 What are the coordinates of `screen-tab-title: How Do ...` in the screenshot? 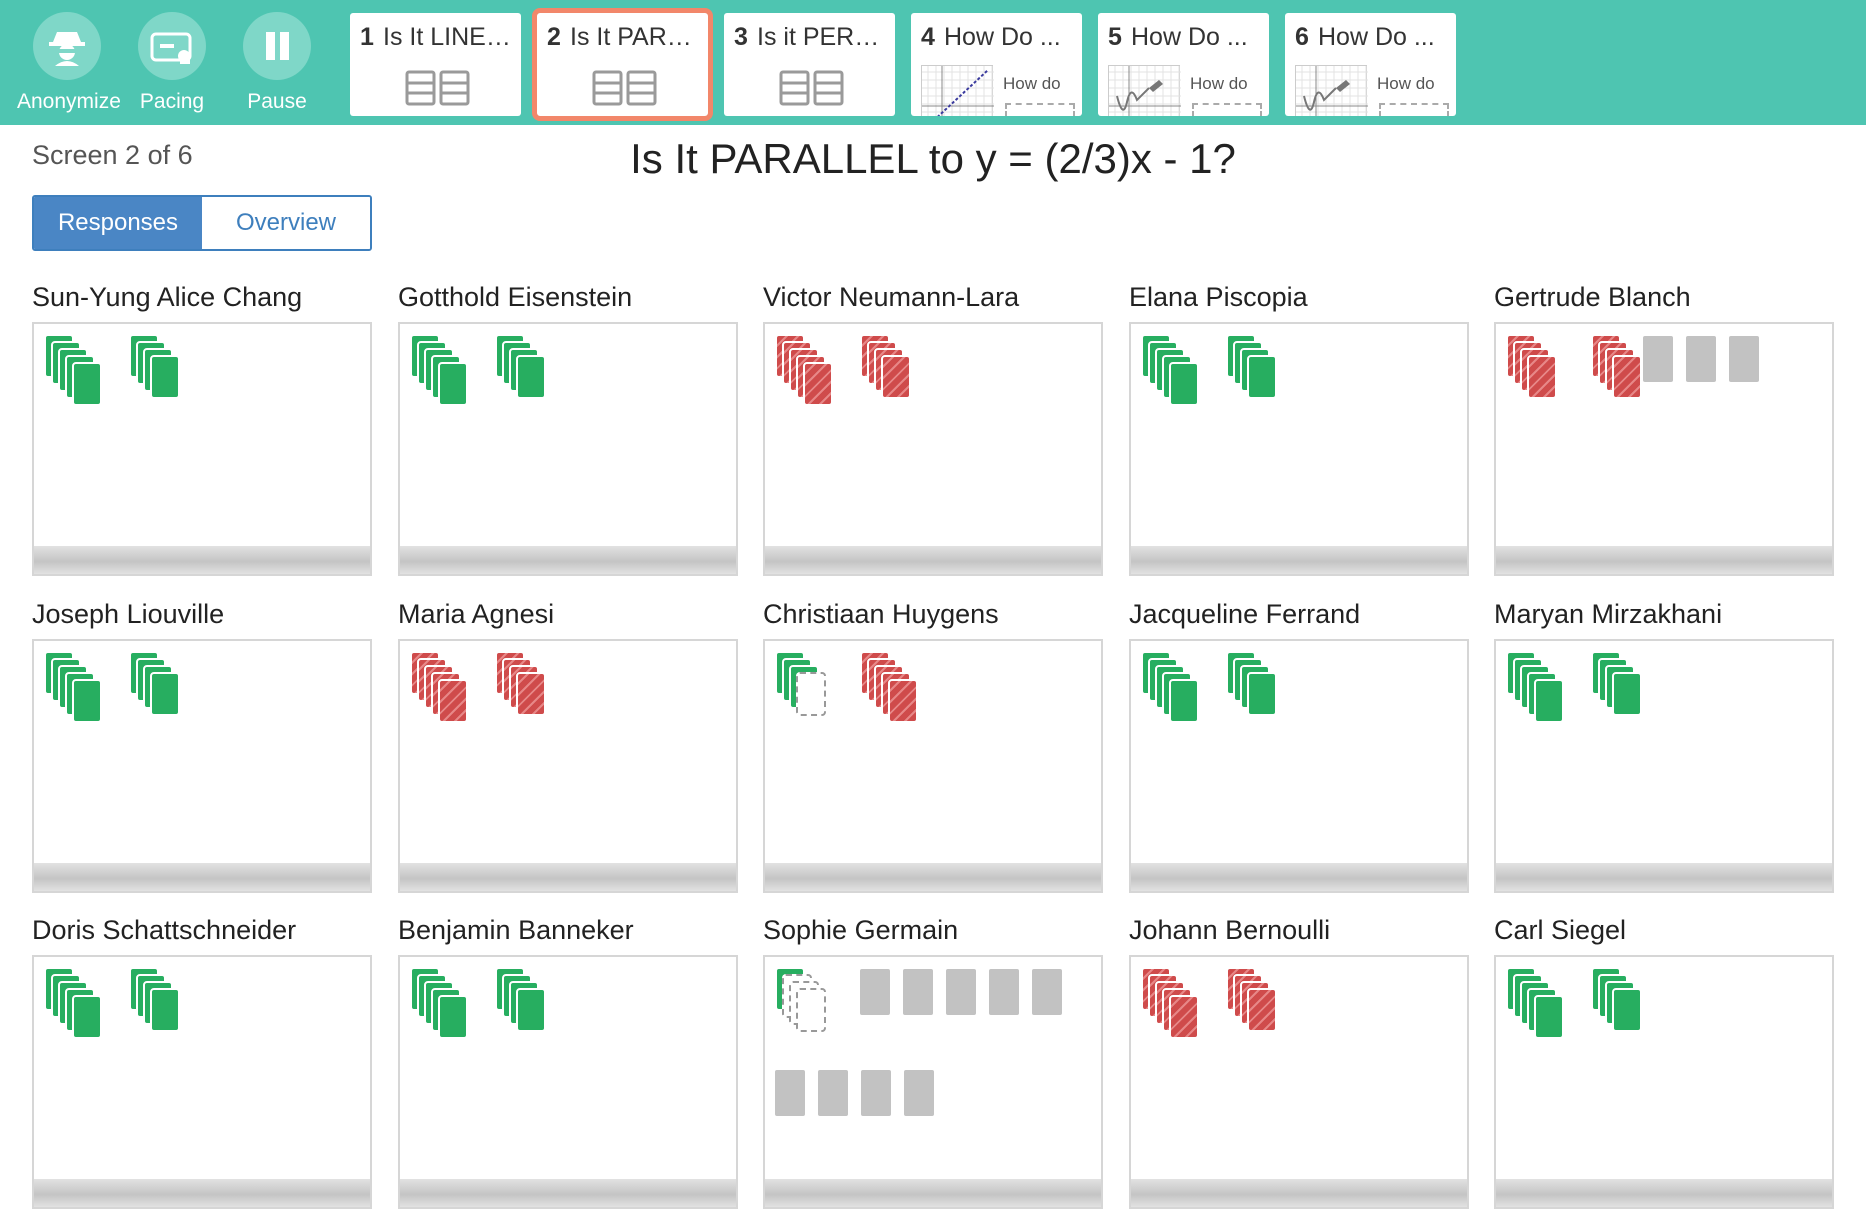 It's located at (1002, 37).